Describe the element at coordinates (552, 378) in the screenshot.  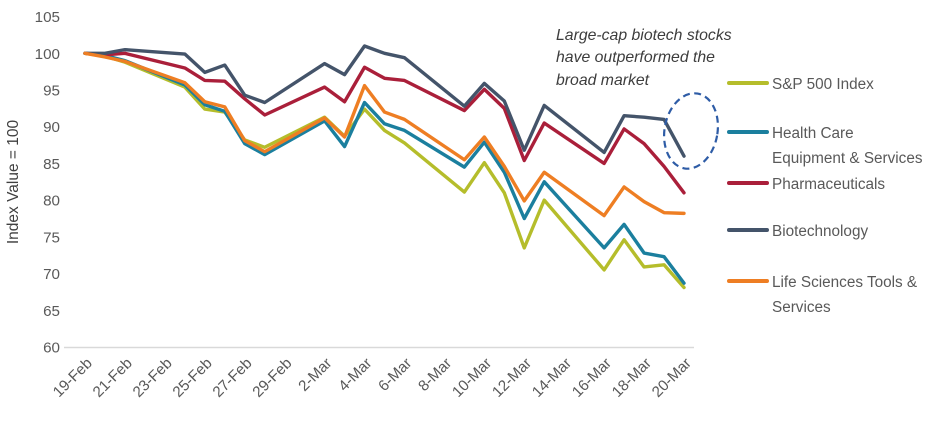
I see `x-tick-label: 14-Mar` at that location.